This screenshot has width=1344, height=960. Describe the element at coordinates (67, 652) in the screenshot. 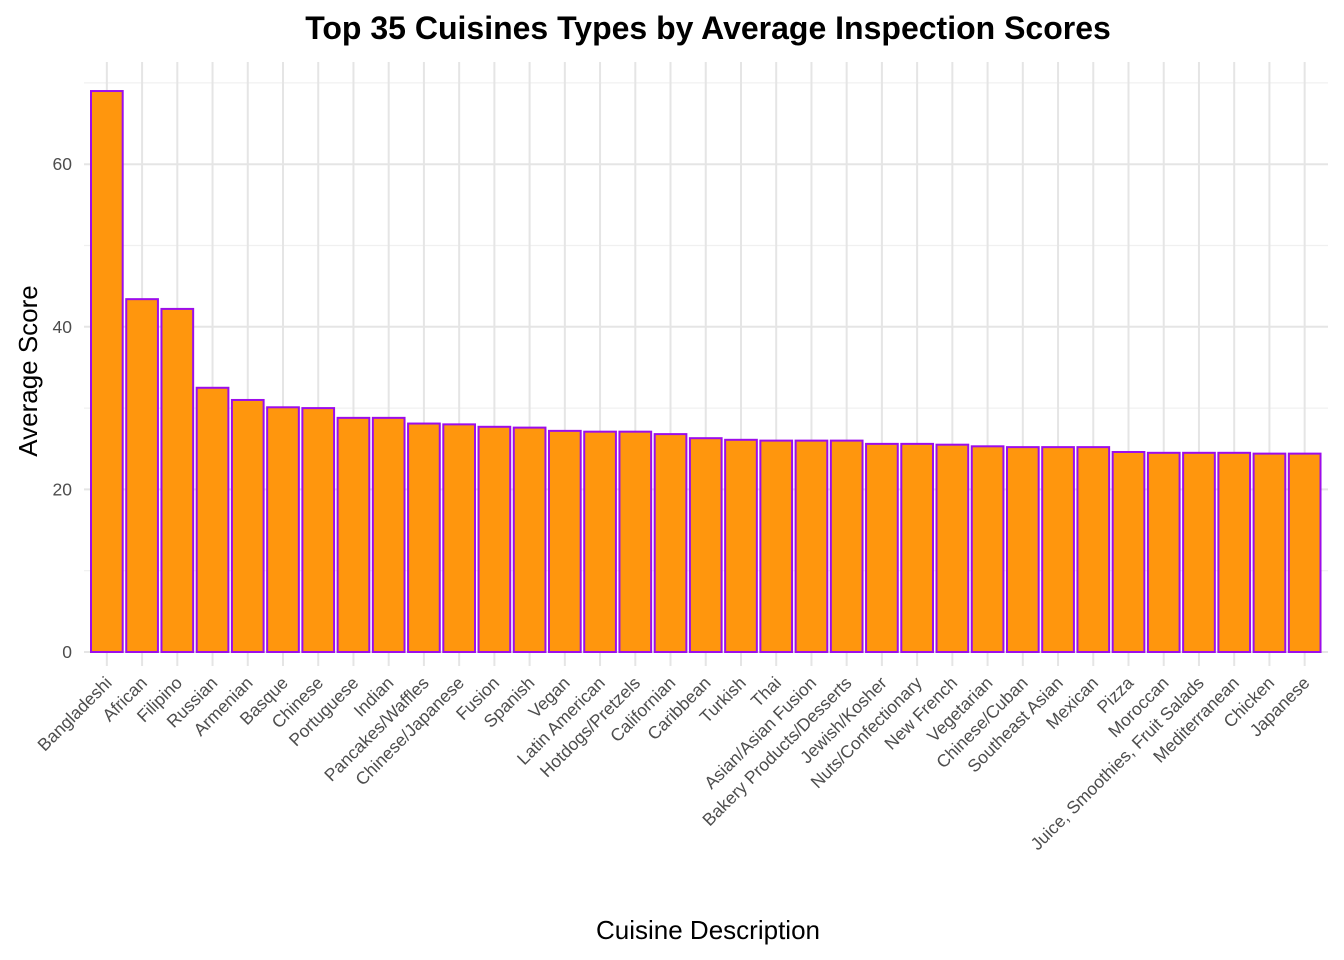

I see `y-tick-label: 0` at that location.